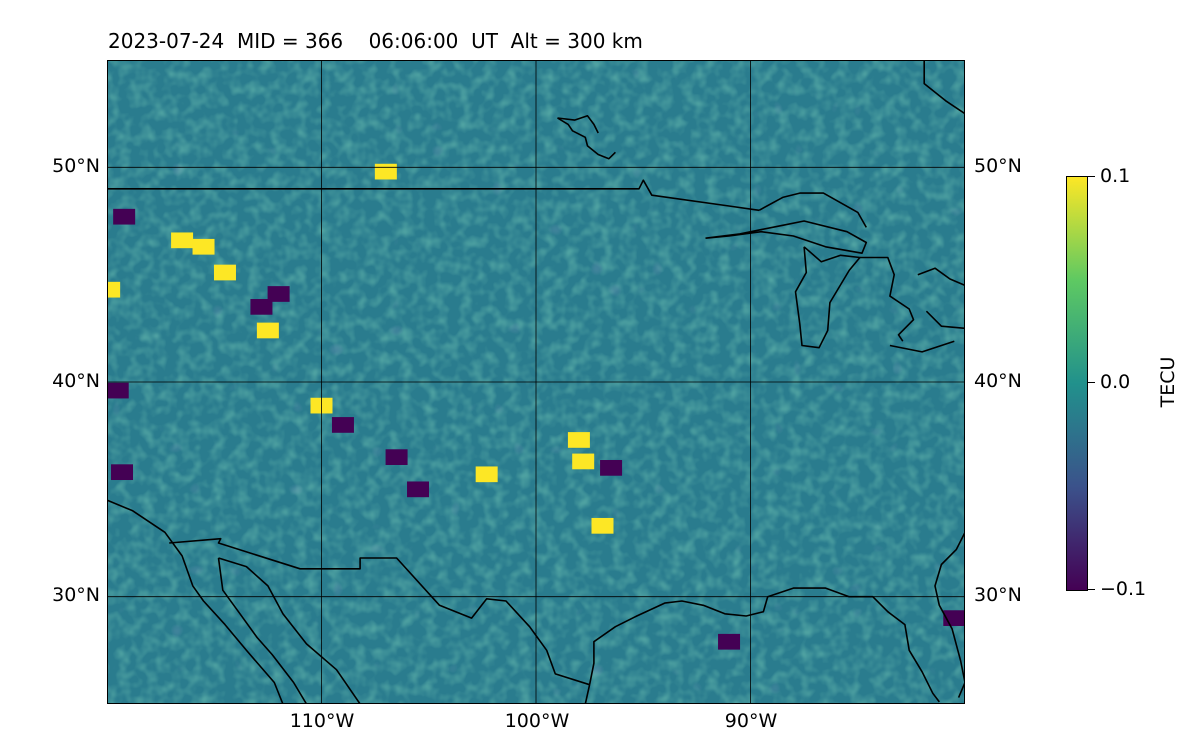  Describe the element at coordinates (1091, 589) in the screenshot. I see `colorbar-tick-min` at that location.